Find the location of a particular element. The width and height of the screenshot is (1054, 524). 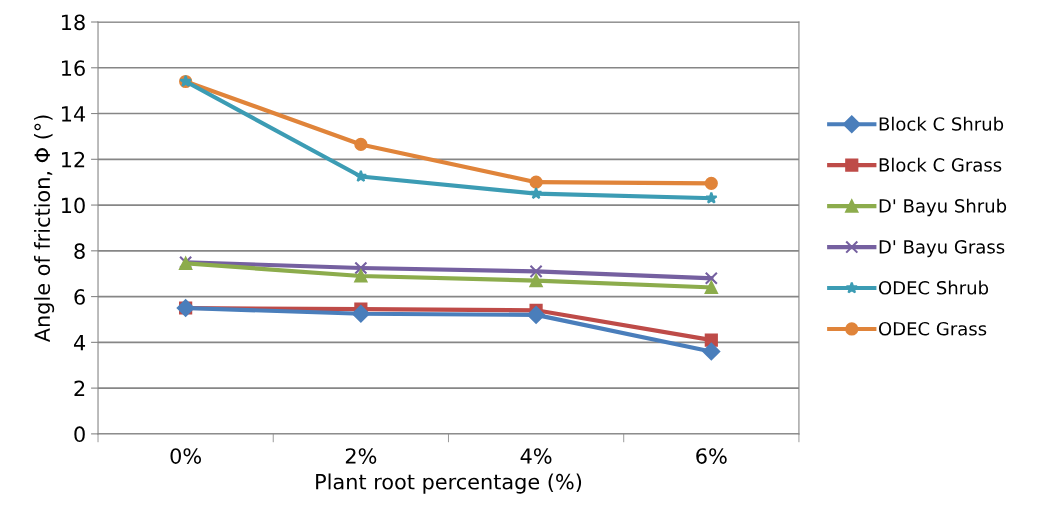

legend-label: ODEC Grass is located at coordinates (932, 328).